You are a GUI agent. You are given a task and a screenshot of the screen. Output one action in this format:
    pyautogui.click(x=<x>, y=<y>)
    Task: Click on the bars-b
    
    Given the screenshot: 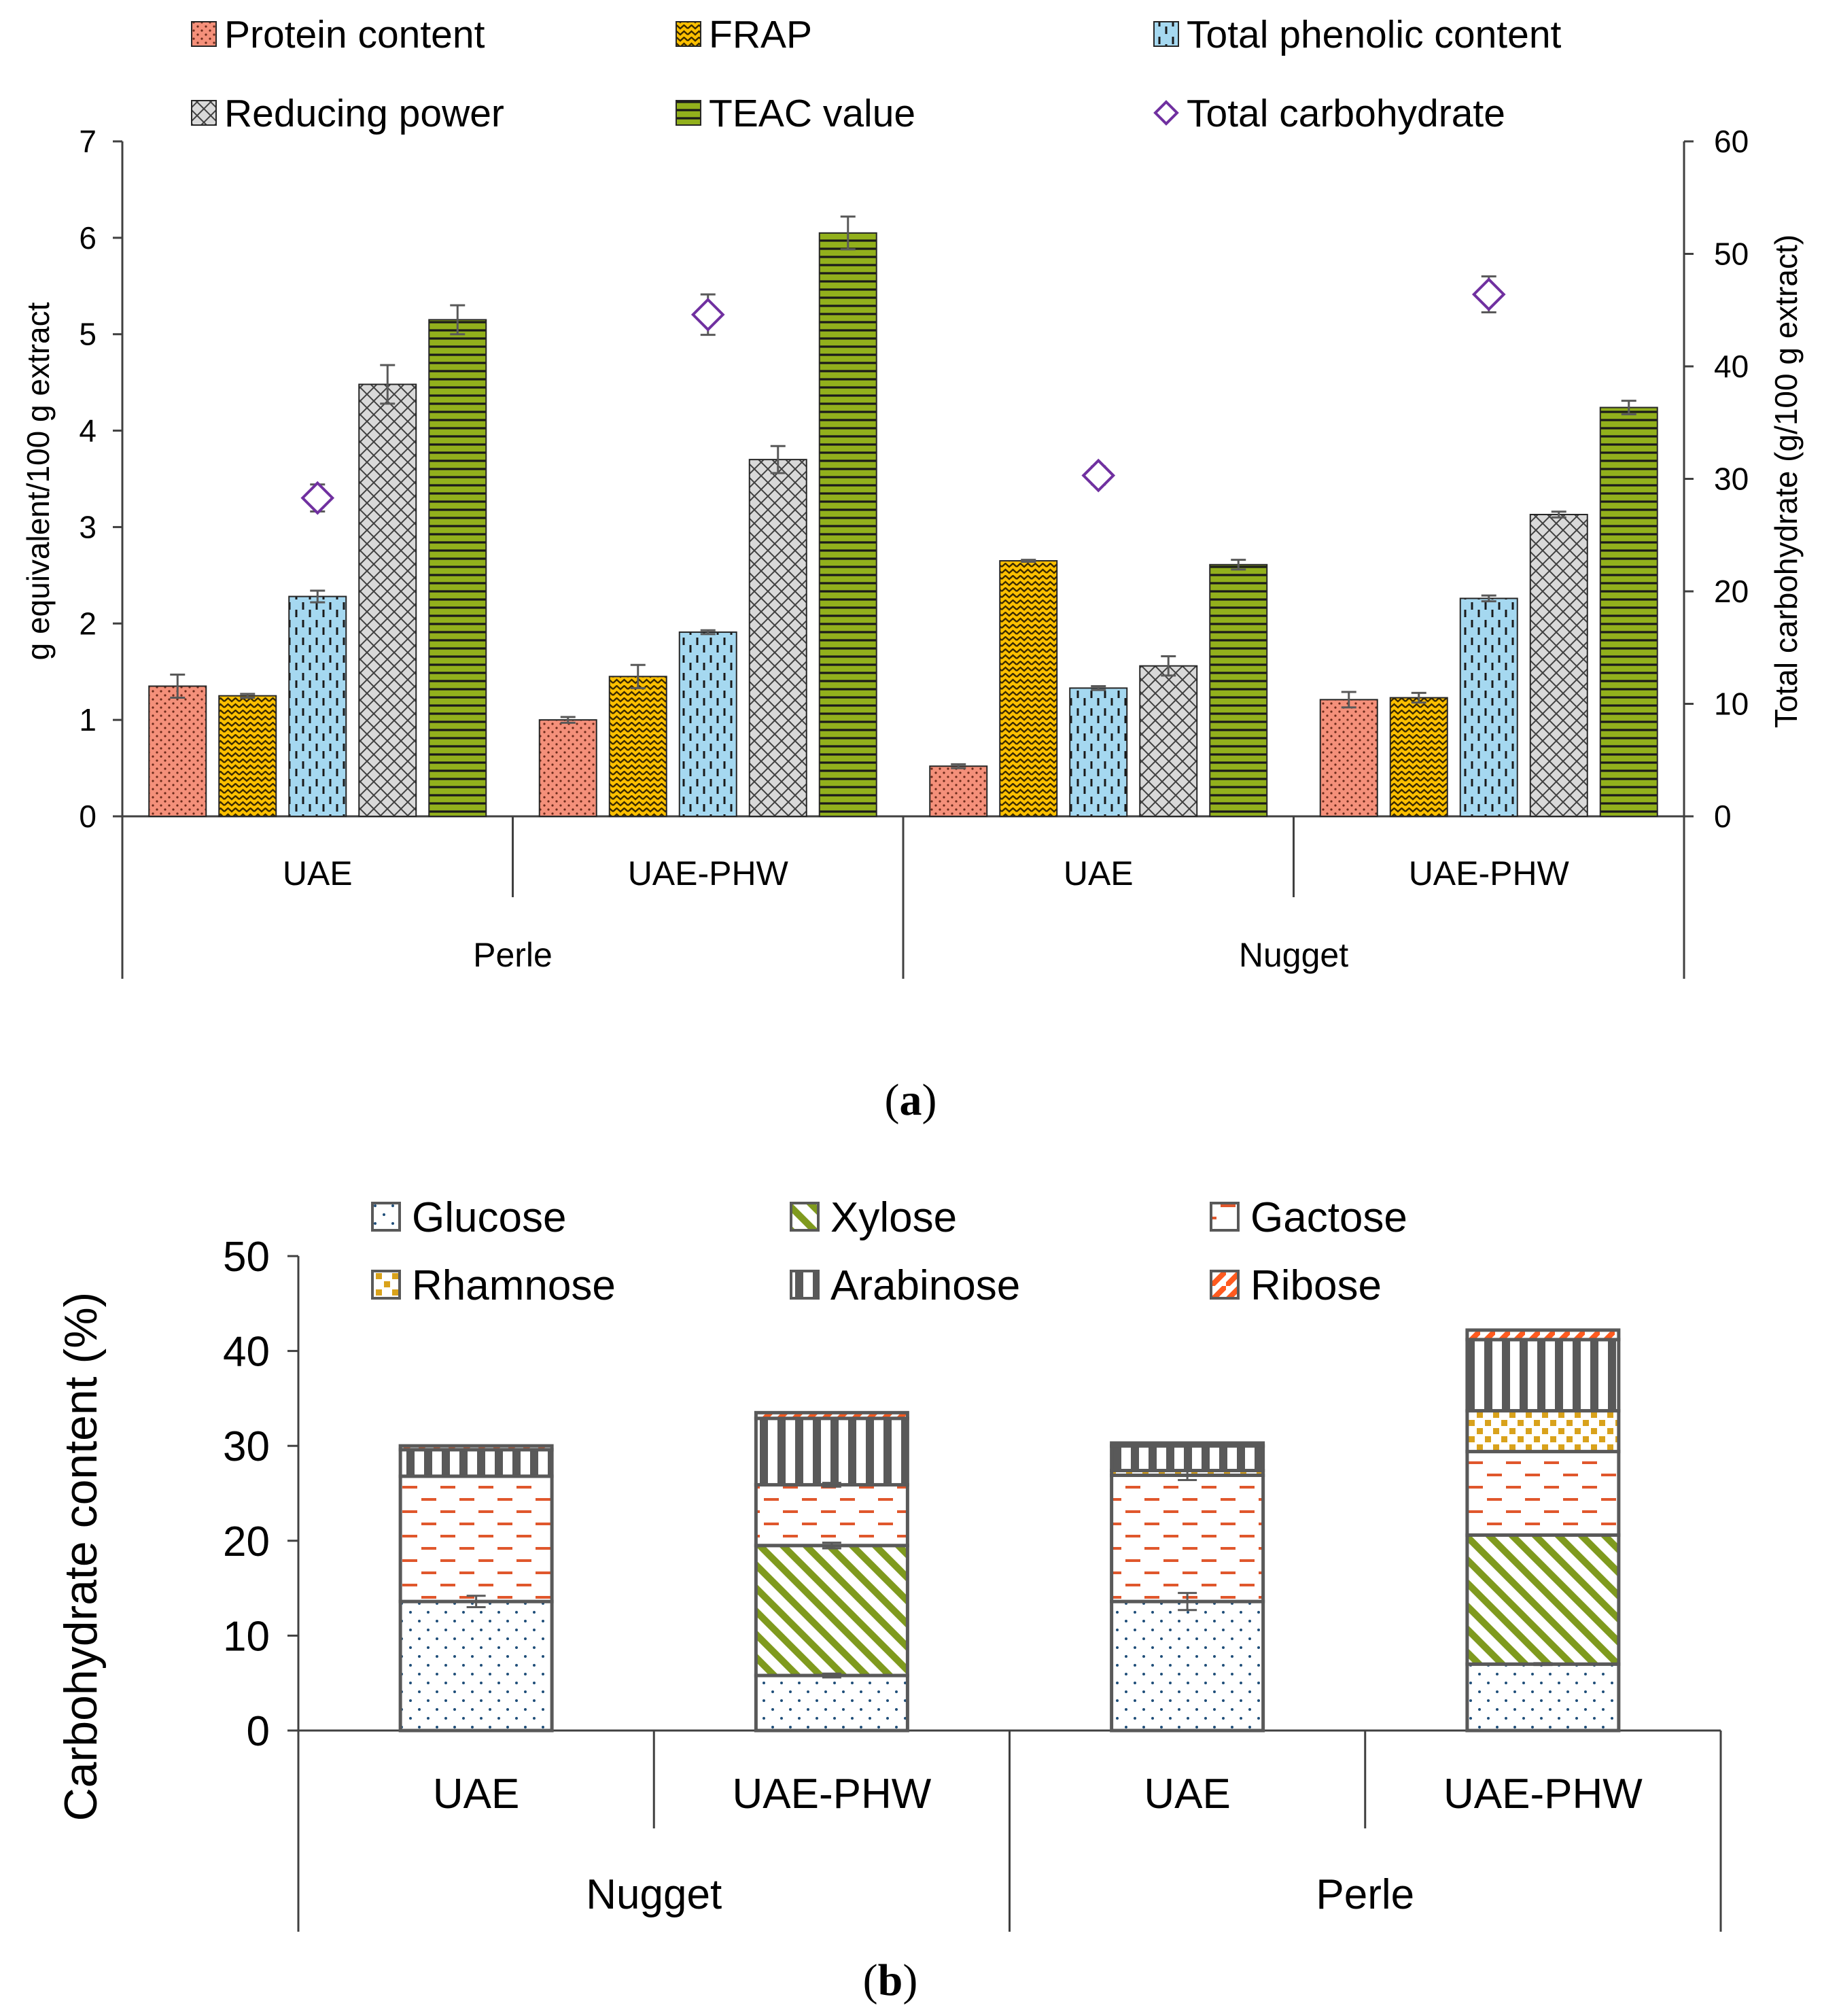 What is the action you would take?
    pyautogui.click(x=1009, y=1530)
    